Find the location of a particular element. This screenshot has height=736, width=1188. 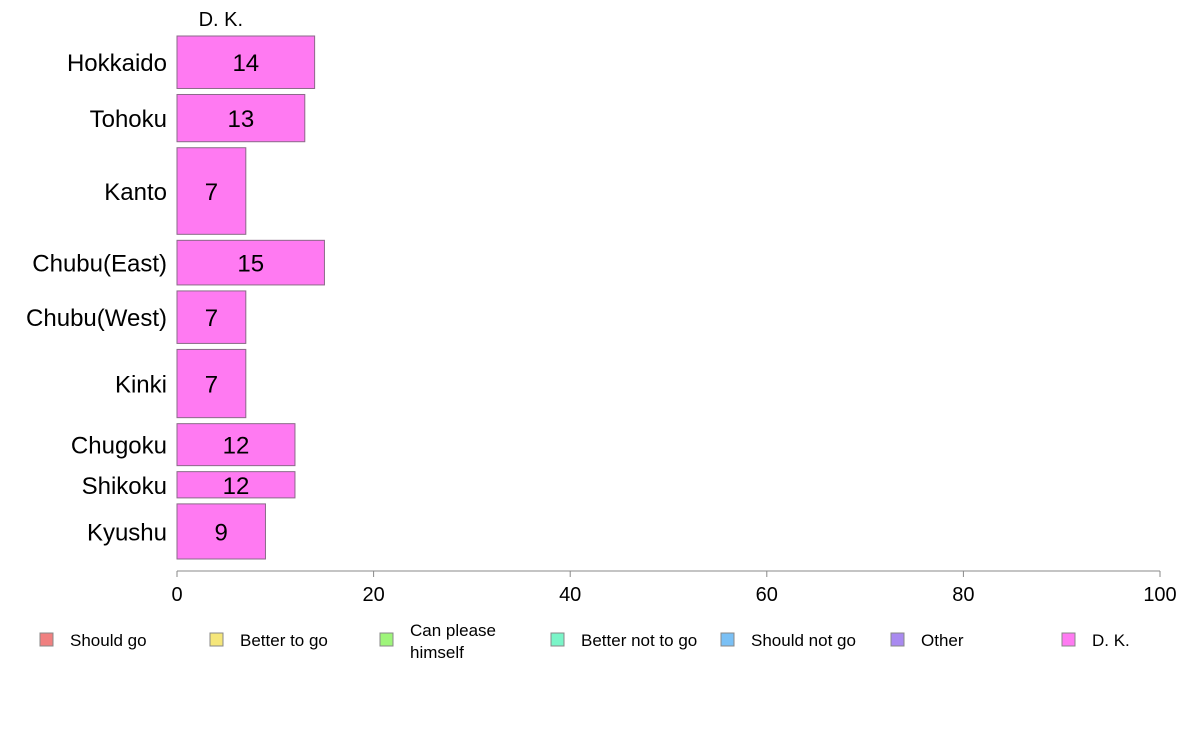

legend-label: Other is located at coordinates (942, 640).